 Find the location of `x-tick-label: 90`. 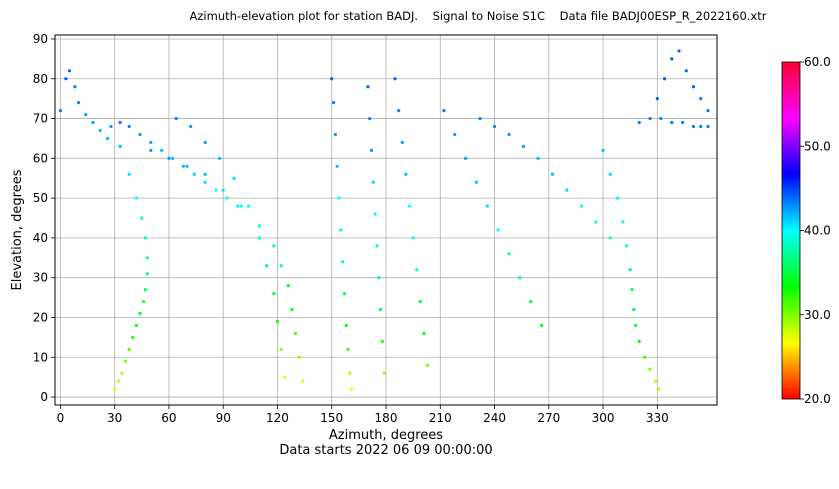

x-tick-label: 90 is located at coordinates (223, 418).